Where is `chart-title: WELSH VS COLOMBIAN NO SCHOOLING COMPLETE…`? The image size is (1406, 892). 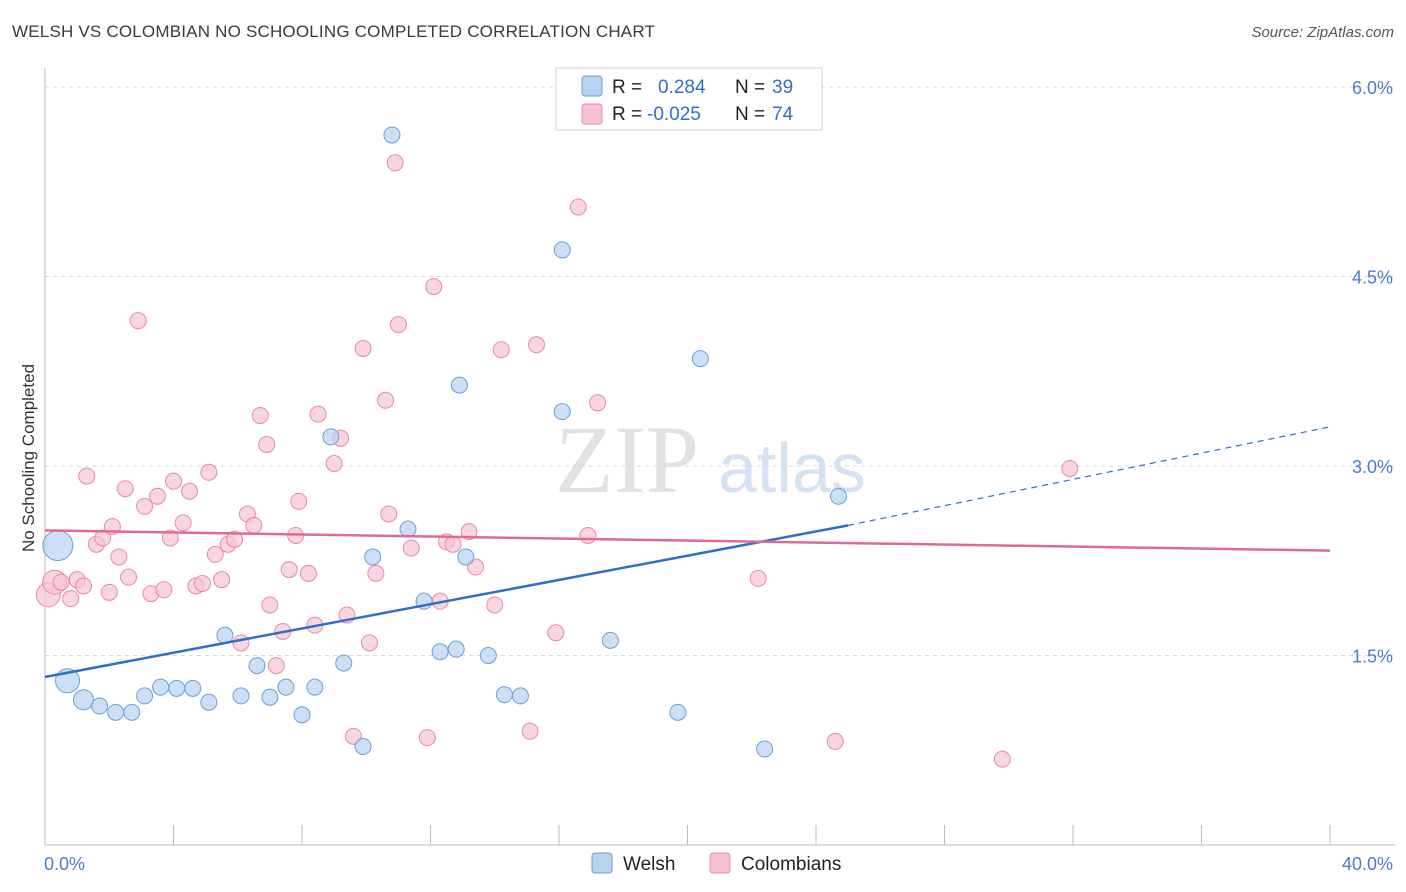 chart-title: WELSH VS COLOMBIAN NO SCHOOLING COMPLETE… is located at coordinates (334, 31).